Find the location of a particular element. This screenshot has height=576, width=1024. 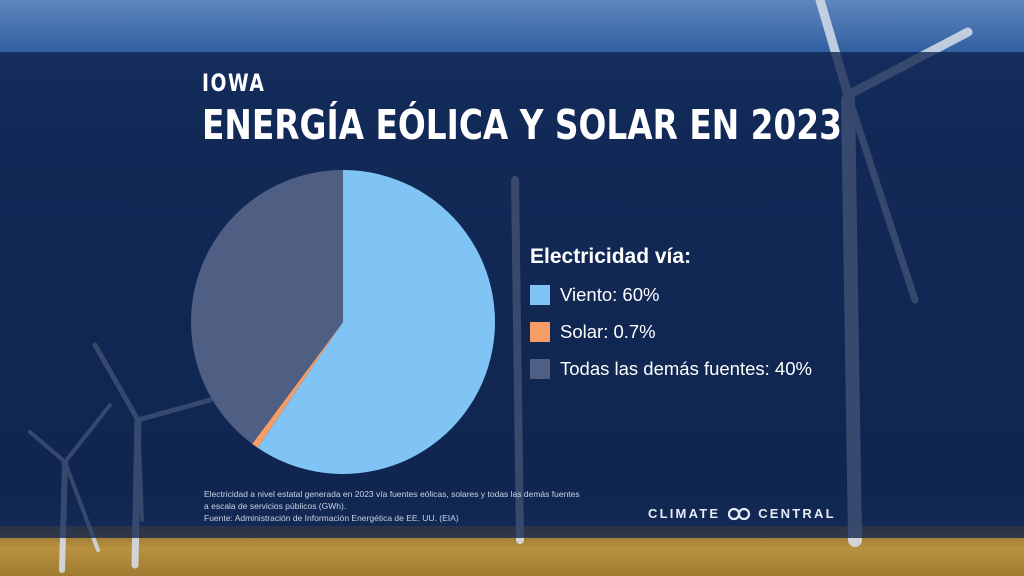

pie-slice-other is located at coordinates (266, 307).